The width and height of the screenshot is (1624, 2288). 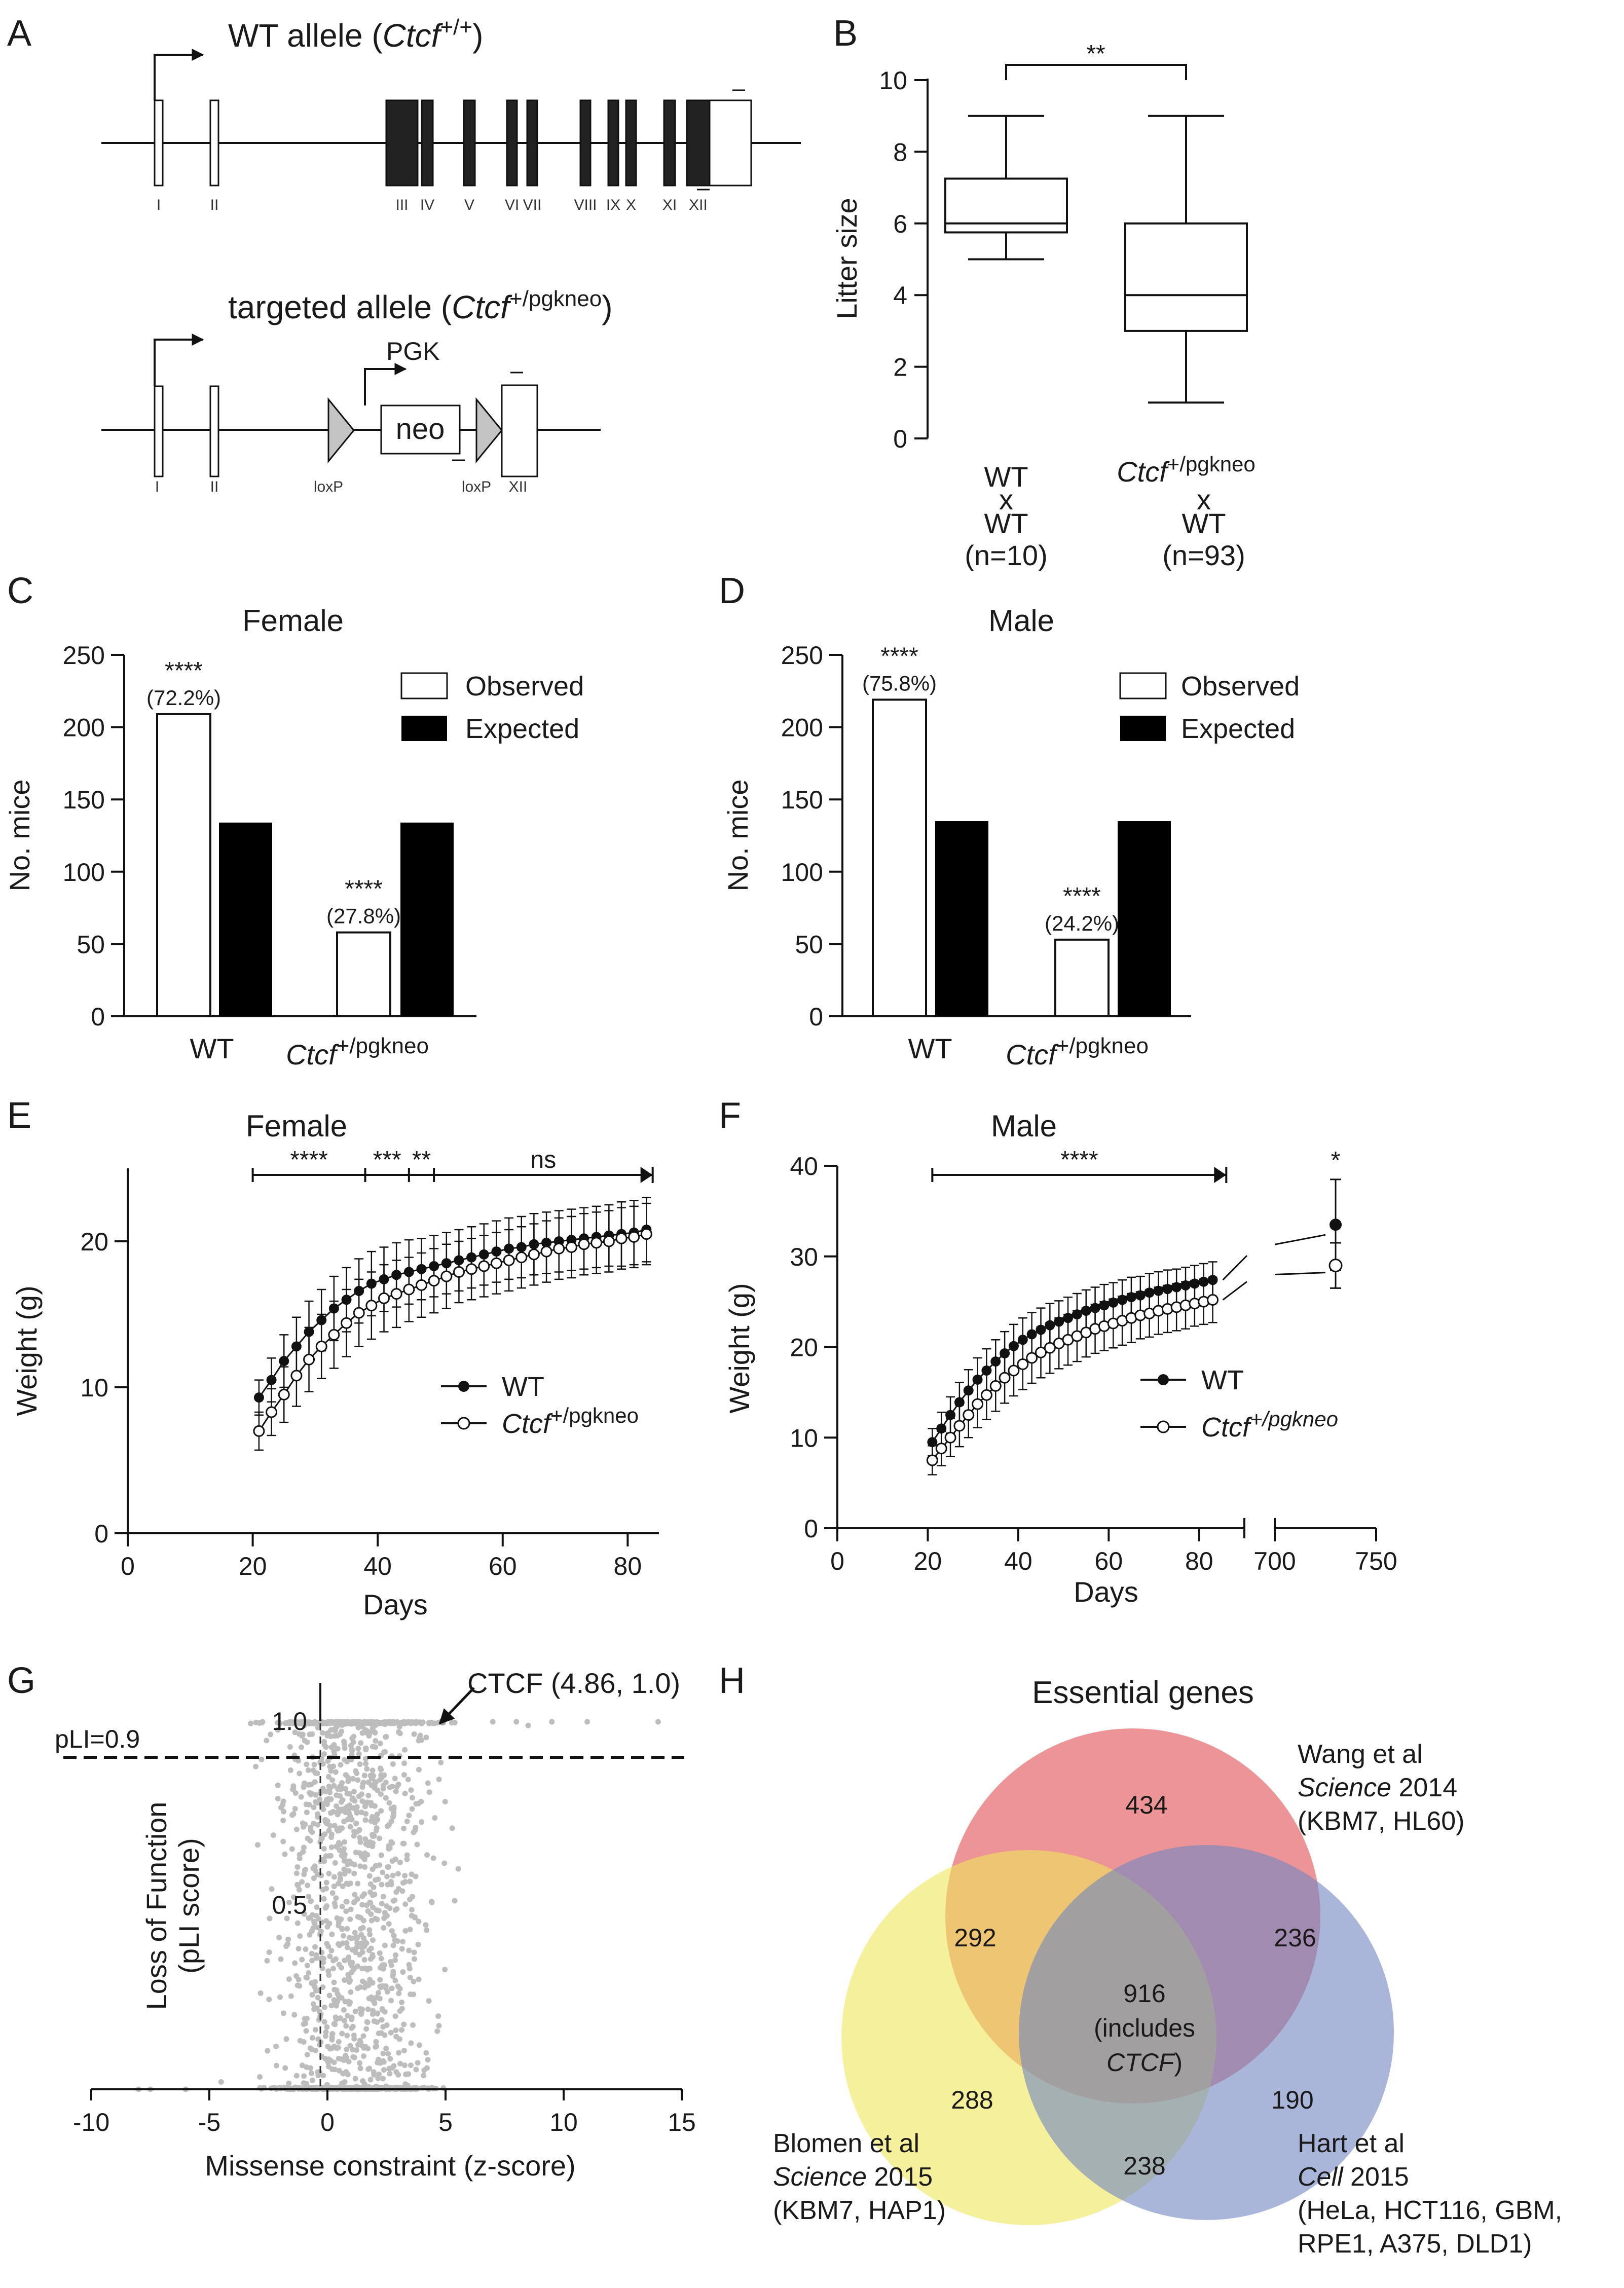 I want to click on f-point-ctcf, so click(x=978, y=1404).